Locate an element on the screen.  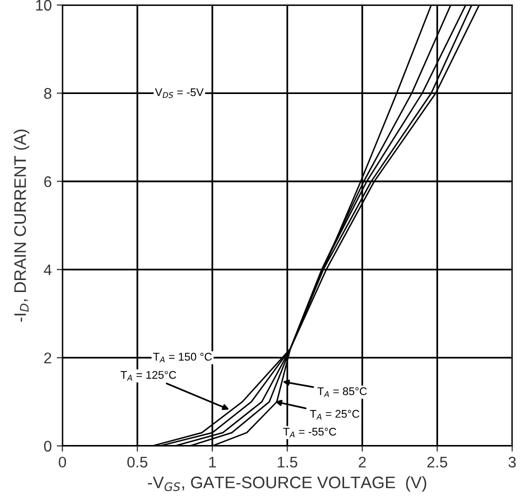
y-tick-label: 8 is located at coordinates (48, 93).